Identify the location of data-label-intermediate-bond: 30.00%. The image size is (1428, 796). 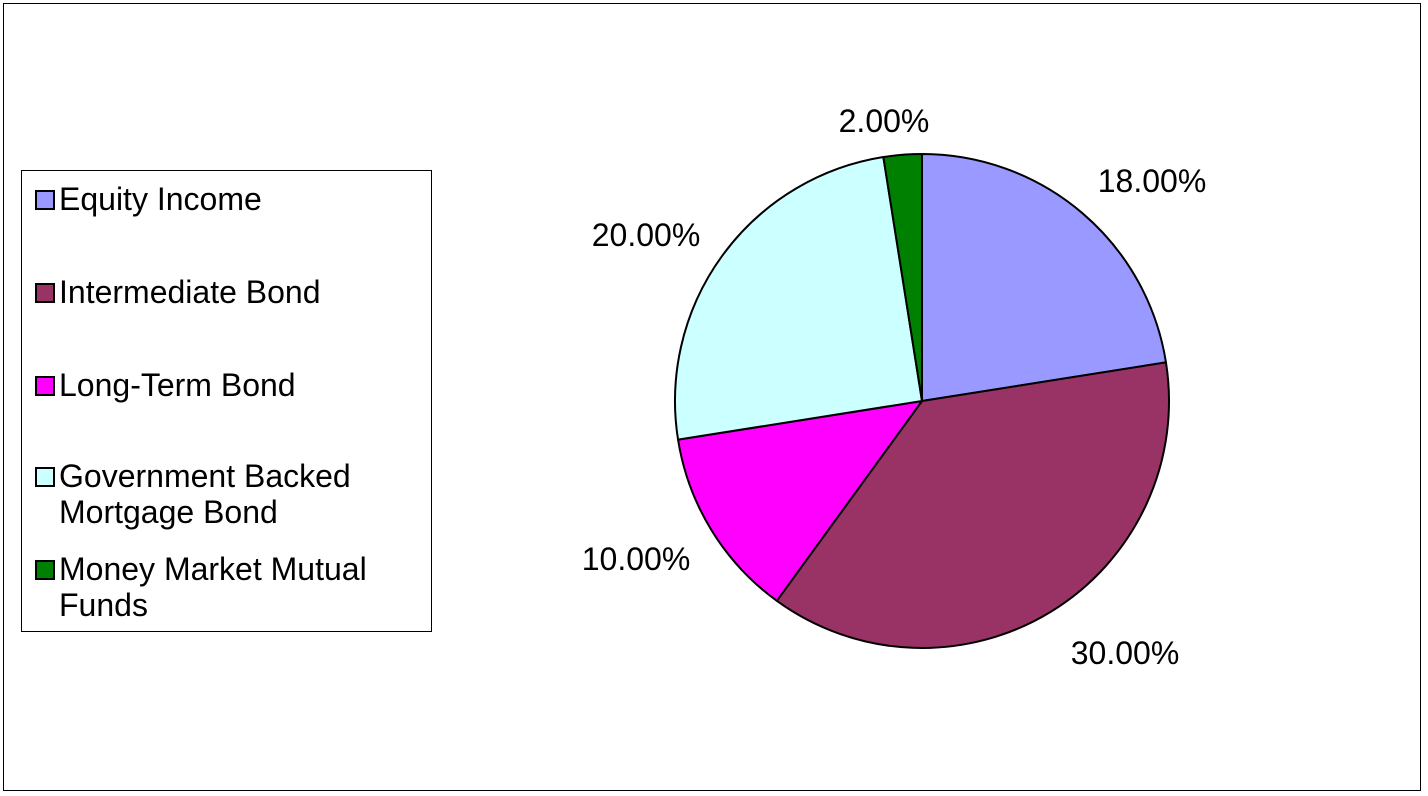
(1125, 653).